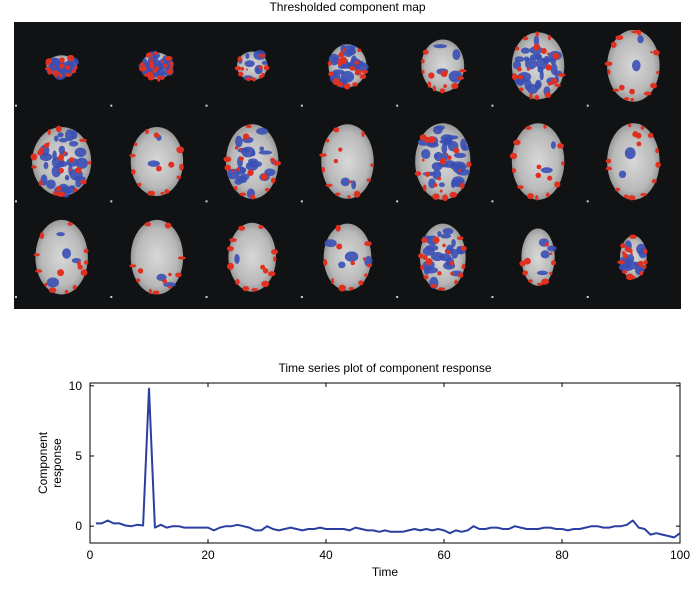 The width and height of the screenshot is (695, 598). What do you see at coordinates (208, 555) in the screenshot?
I see `x-tick-label: 20` at bounding box center [208, 555].